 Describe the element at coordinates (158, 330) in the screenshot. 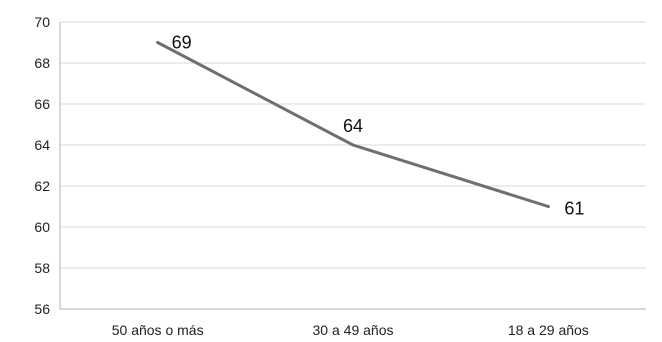

I see `x-tick-label: 50 años o más` at that location.